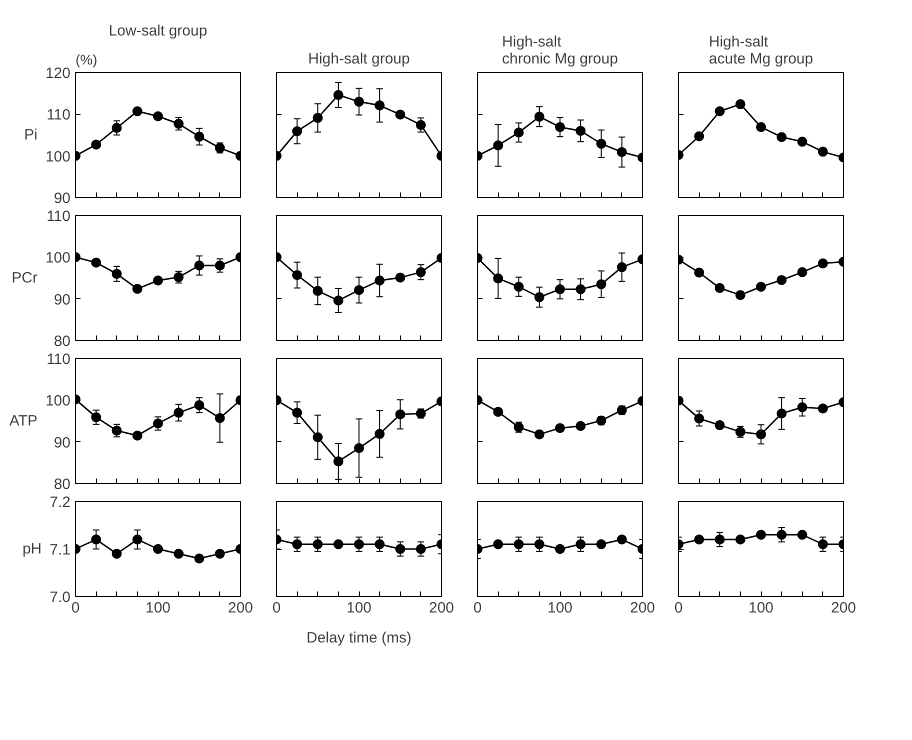 The image size is (912, 740). What do you see at coordinates (761, 51) in the screenshot?
I see `chart-title: High-salt acute Mg group` at bounding box center [761, 51].